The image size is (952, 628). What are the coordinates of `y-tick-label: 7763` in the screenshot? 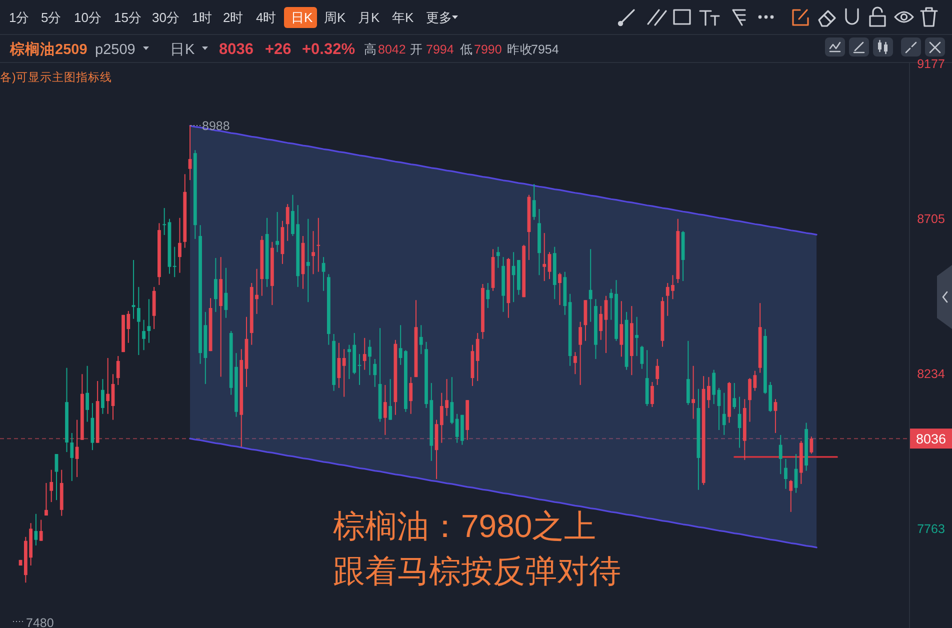 It's located at (931, 529).